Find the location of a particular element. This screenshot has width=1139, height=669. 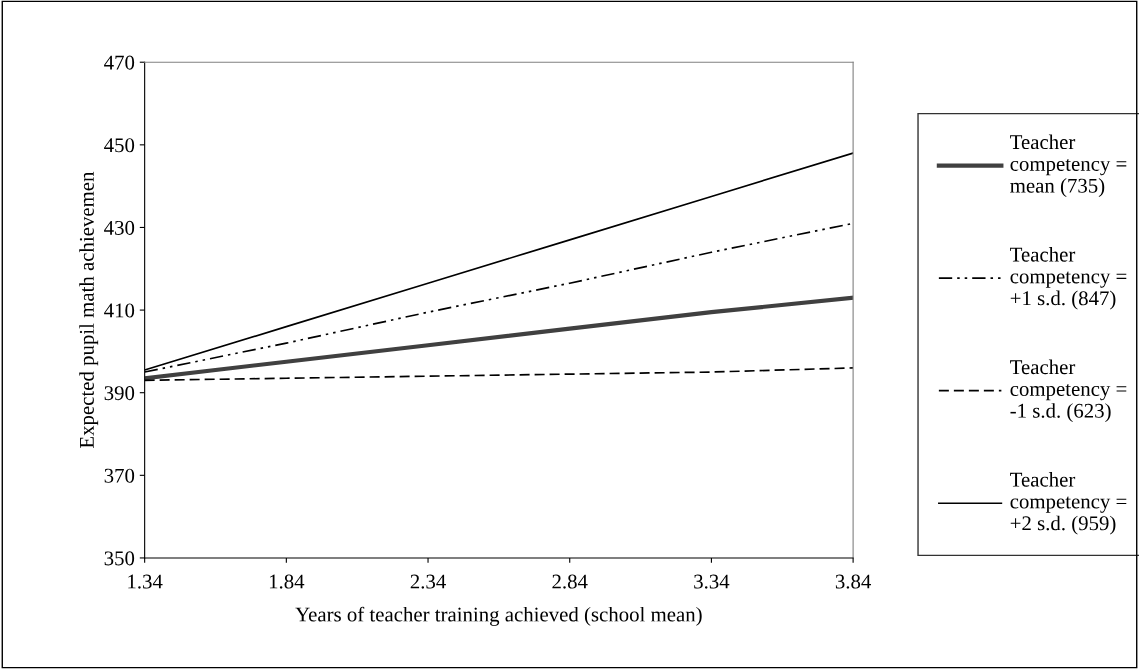

x-tick-label: 1.34 is located at coordinates (145, 581).